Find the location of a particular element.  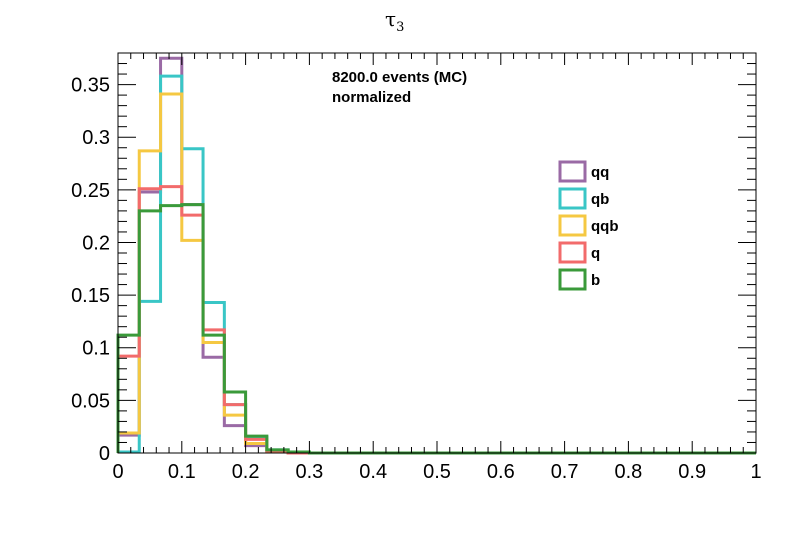

x-tick-label: 1 is located at coordinates (755, 472).